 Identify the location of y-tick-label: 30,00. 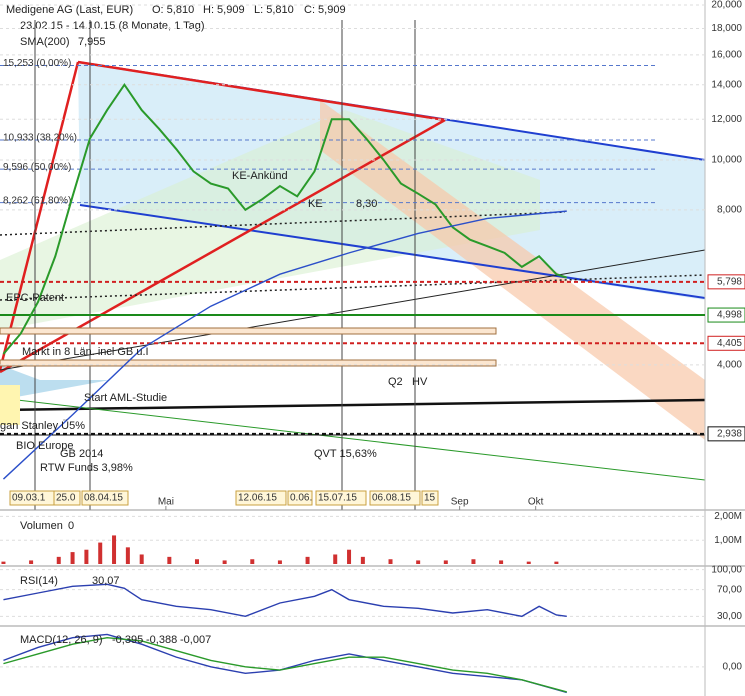
(729, 616).